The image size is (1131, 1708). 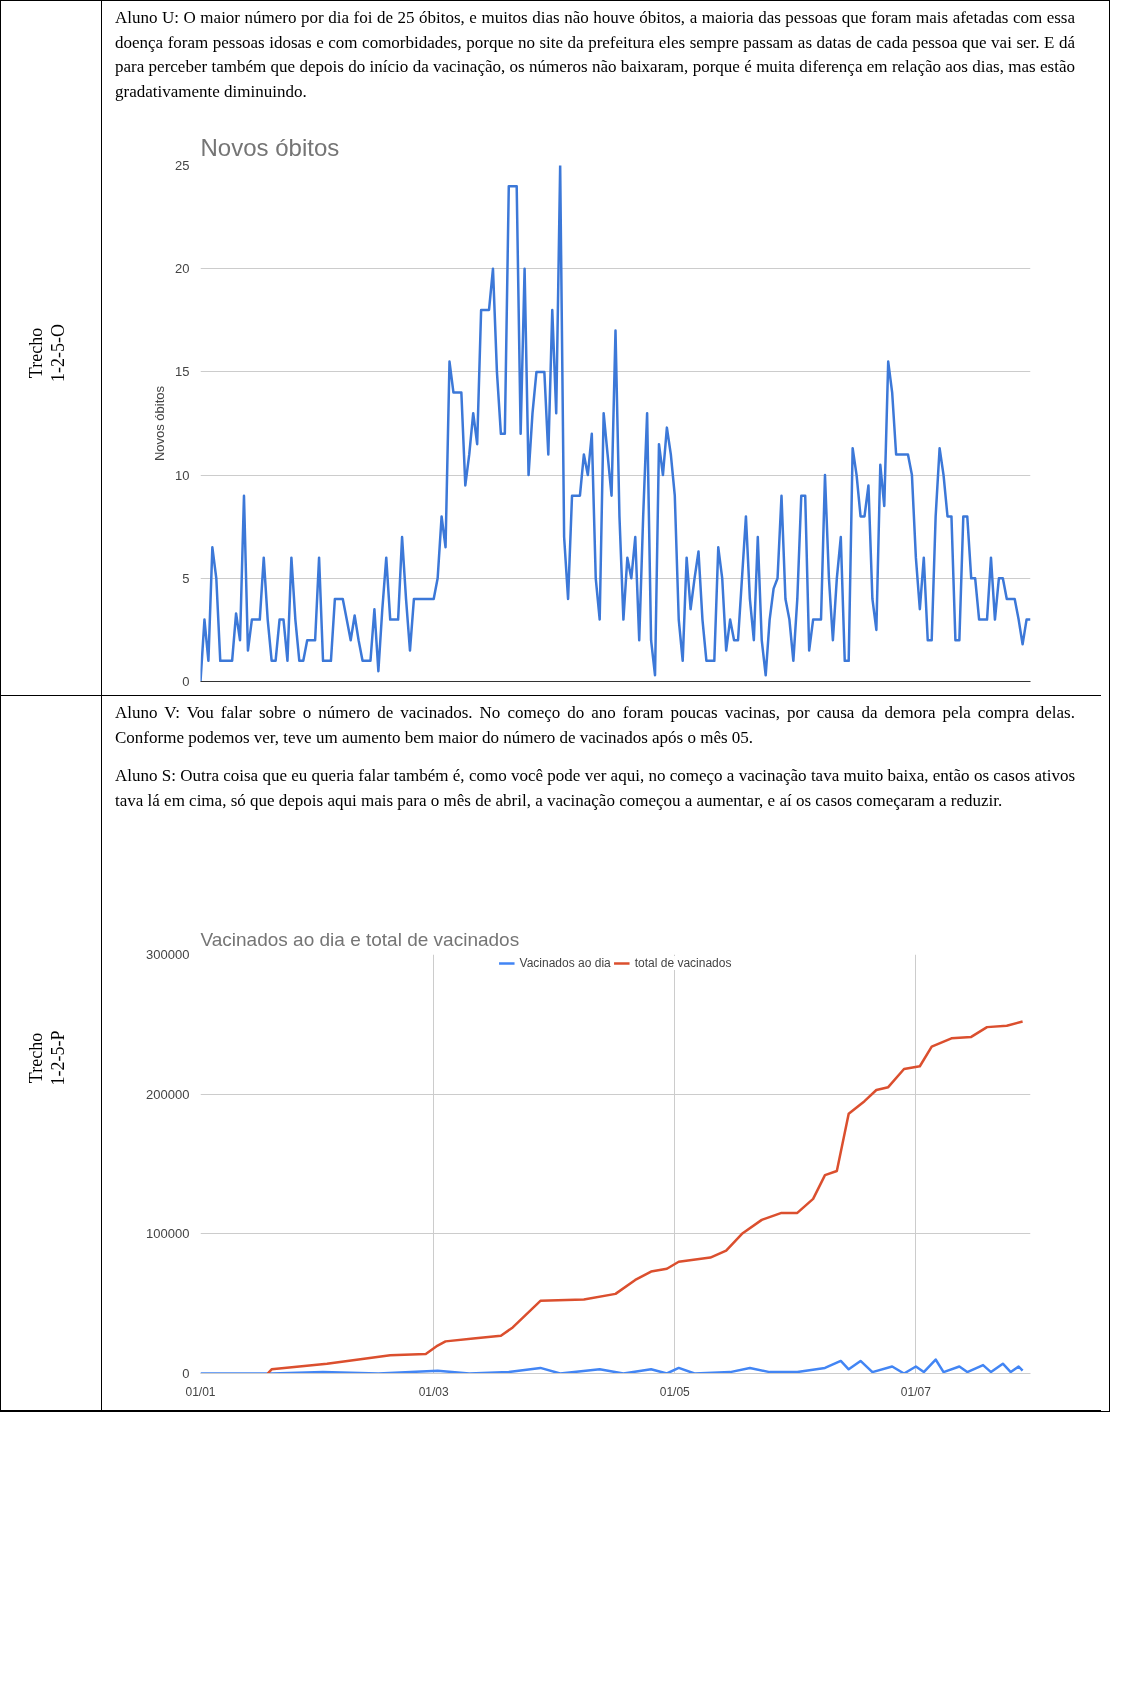 I want to click on y-tick-label: 25, so click(x=182, y=165).